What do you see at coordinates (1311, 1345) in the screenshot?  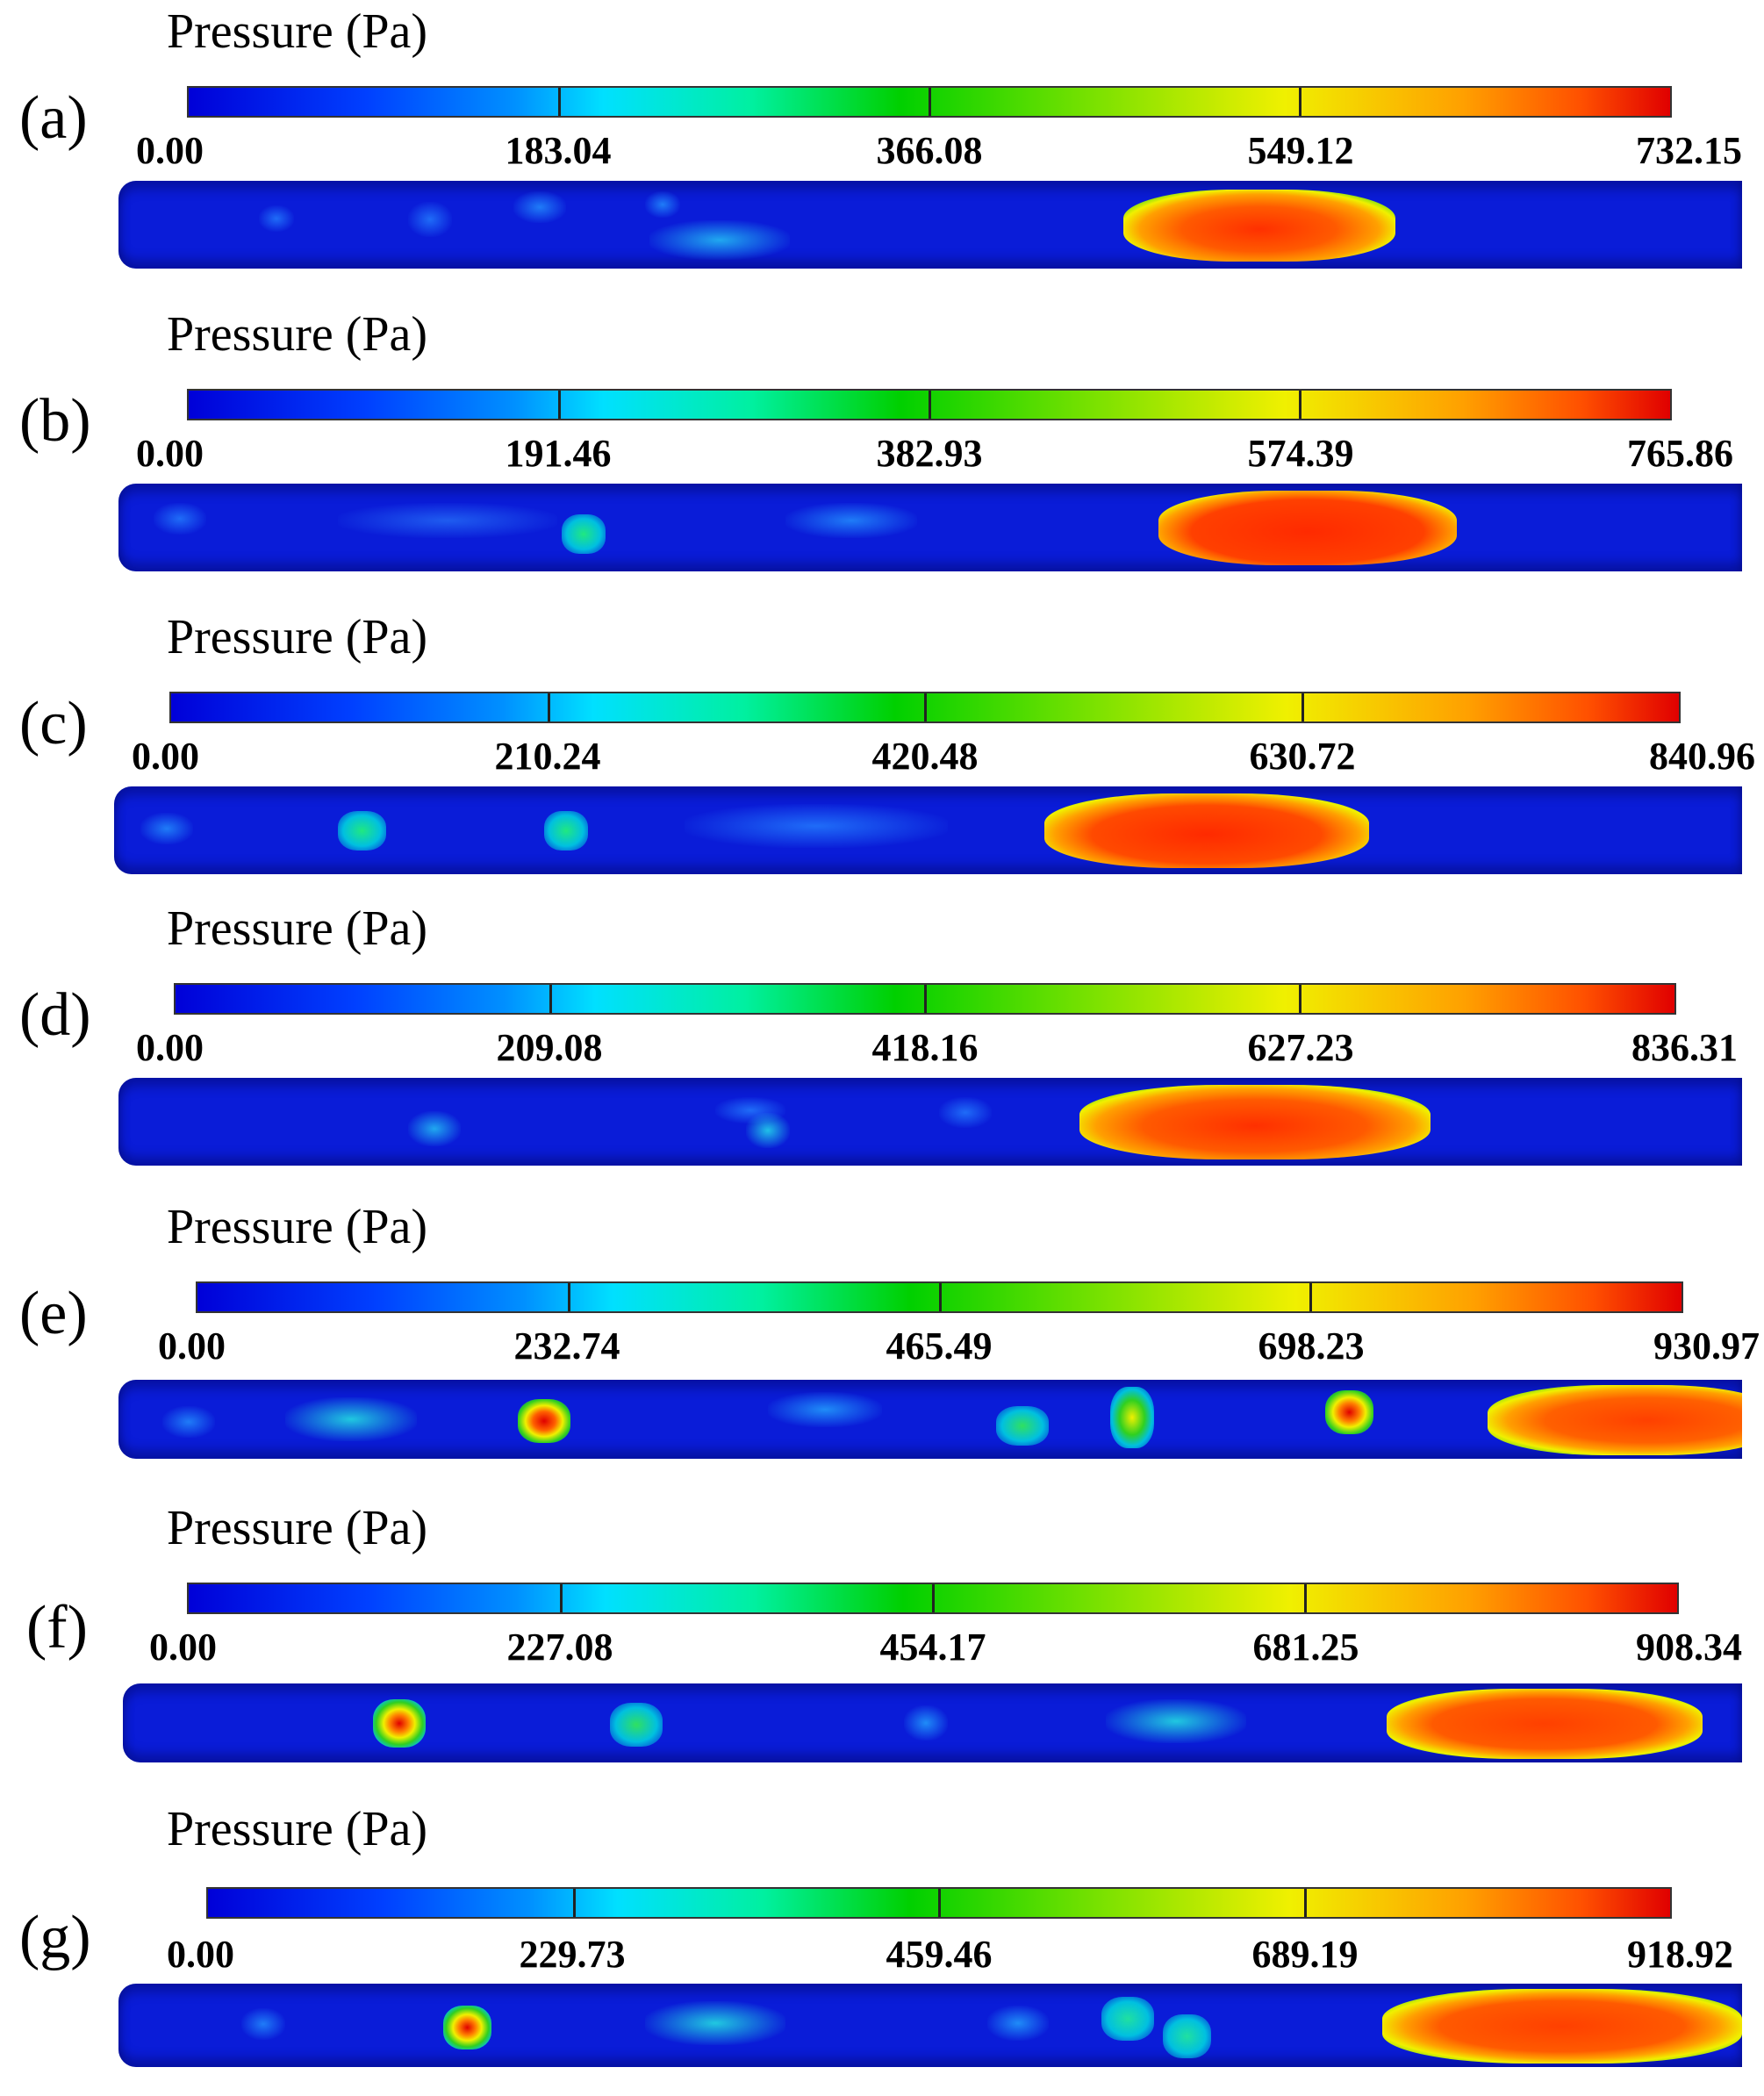 I see `tick-label: 698.23` at bounding box center [1311, 1345].